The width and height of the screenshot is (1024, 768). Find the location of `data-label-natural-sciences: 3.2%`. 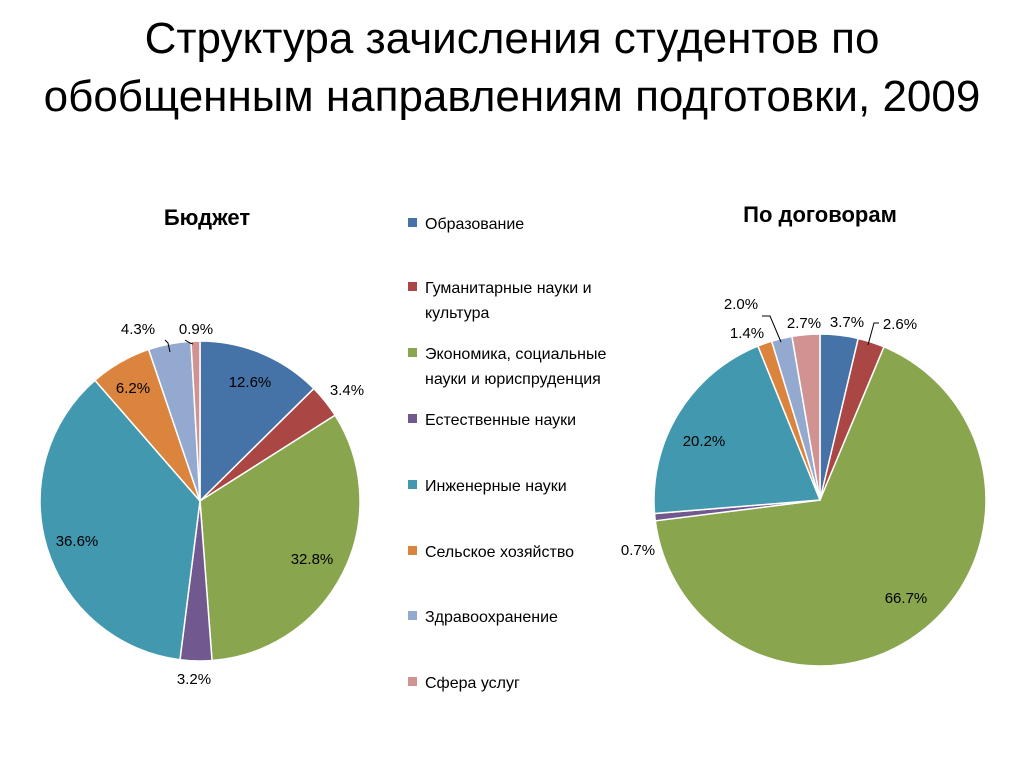

data-label-natural-sciences: 3.2% is located at coordinates (194, 679).